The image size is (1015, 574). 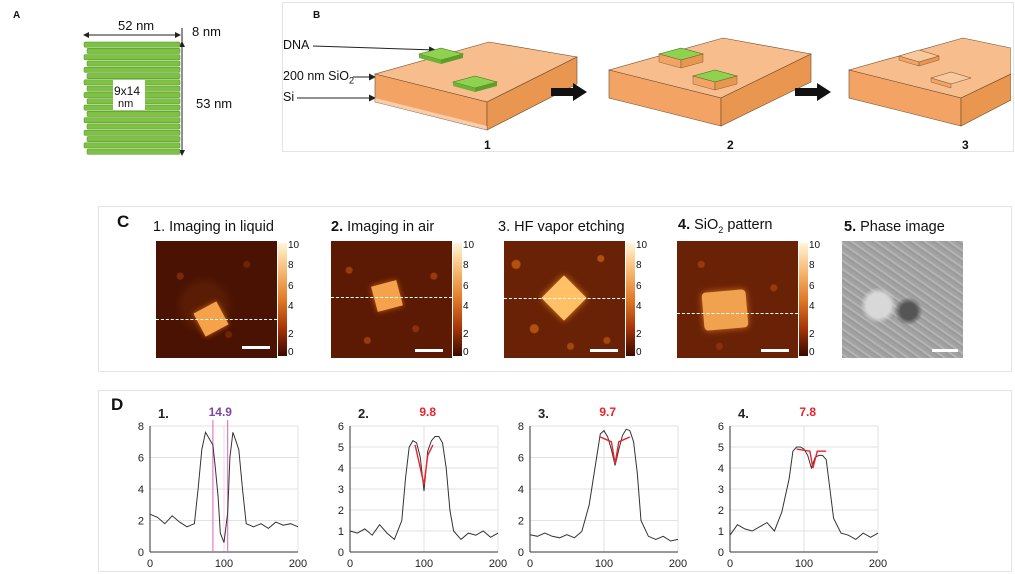 I want to click on cb3-0: 0, so click(x=639, y=352).